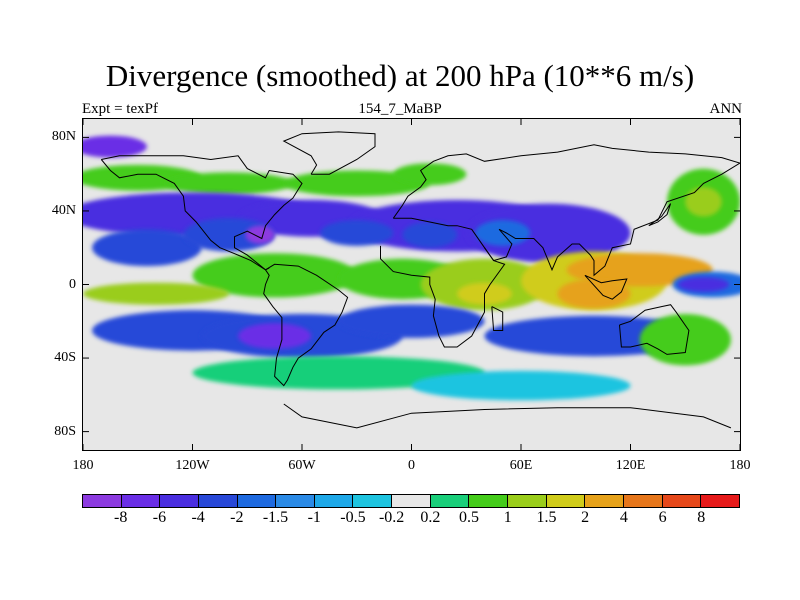  What do you see at coordinates (662, 517) in the screenshot?
I see `colorbar-label: 6` at bounding box center [662, 517].